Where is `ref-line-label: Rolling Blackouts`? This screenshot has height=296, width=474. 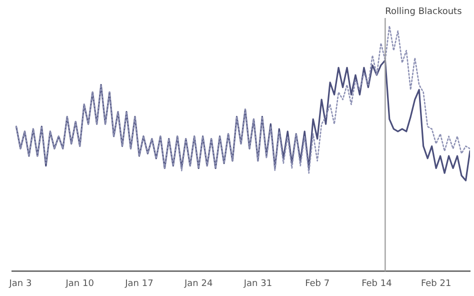 ref-line-label: Rolling Blackouts is located at coordinates (423, 11).